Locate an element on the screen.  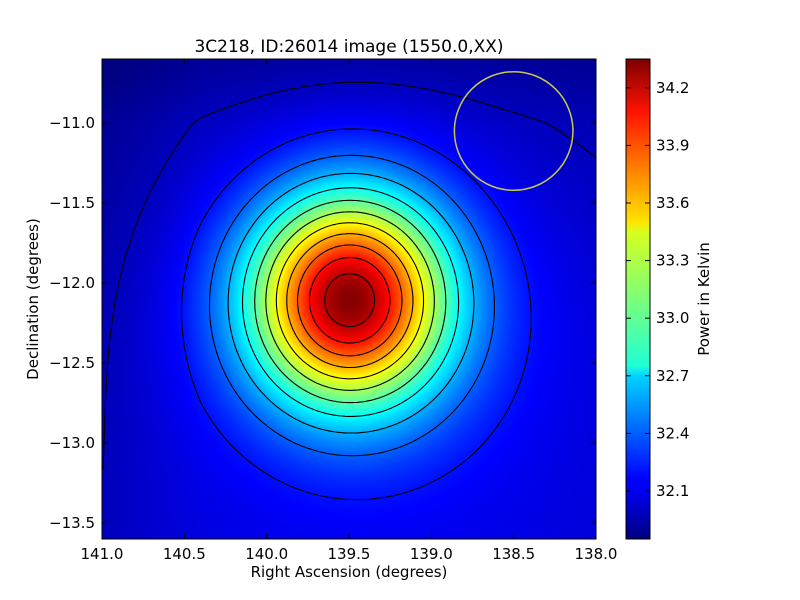
y-axis-label: Declination (degrees) is located at coordinates (33, 299).